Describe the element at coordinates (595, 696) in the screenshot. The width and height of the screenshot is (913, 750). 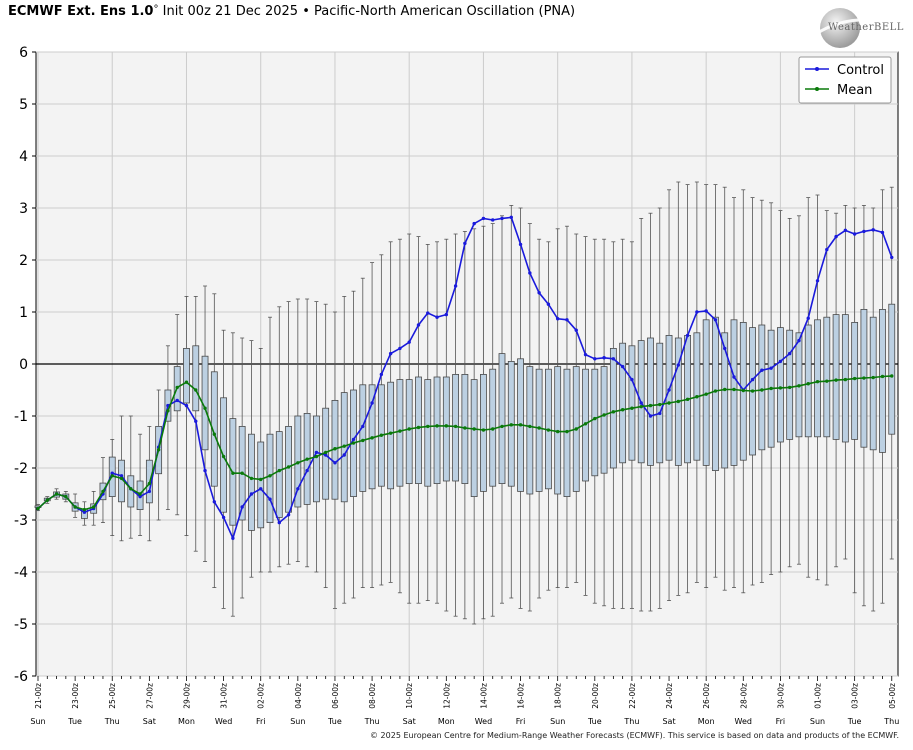
I see `x-tick-label-date: 20-00z` at that location.